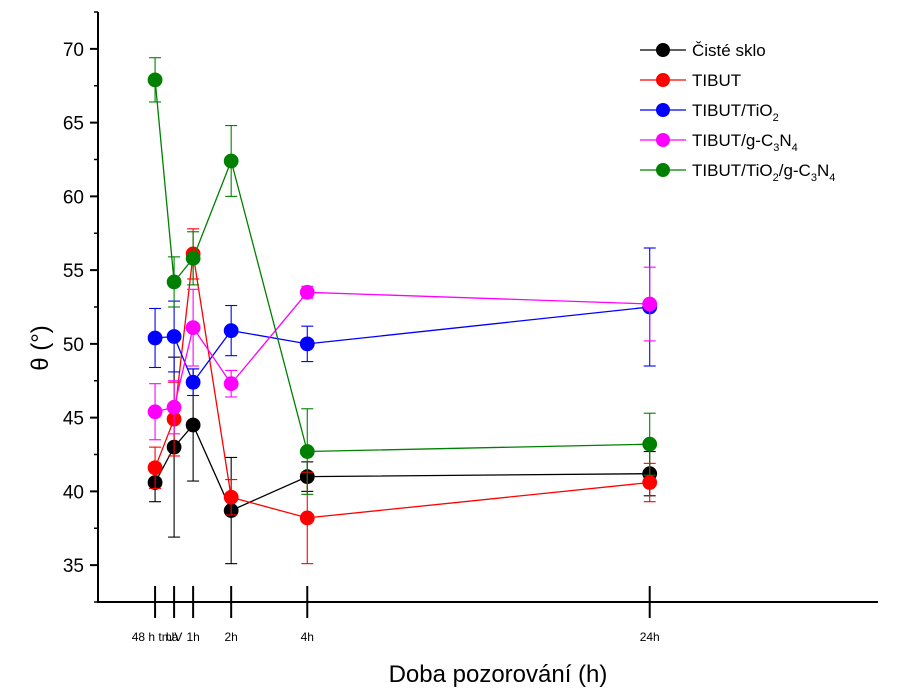 Image resolution: width=898 pixels, height=690 pixels. What do you see at coordinates (716, 80) in the screenshot?
I see `legend-label: TIBUT` at bounding box center [716, 80].